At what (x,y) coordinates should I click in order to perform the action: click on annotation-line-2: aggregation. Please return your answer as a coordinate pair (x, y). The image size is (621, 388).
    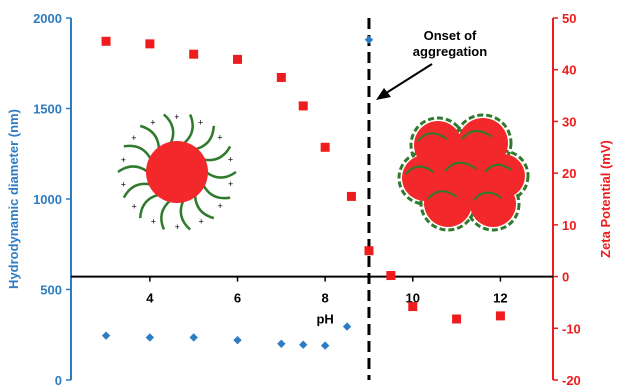
    Looking at the image, I should click on (450, 51).